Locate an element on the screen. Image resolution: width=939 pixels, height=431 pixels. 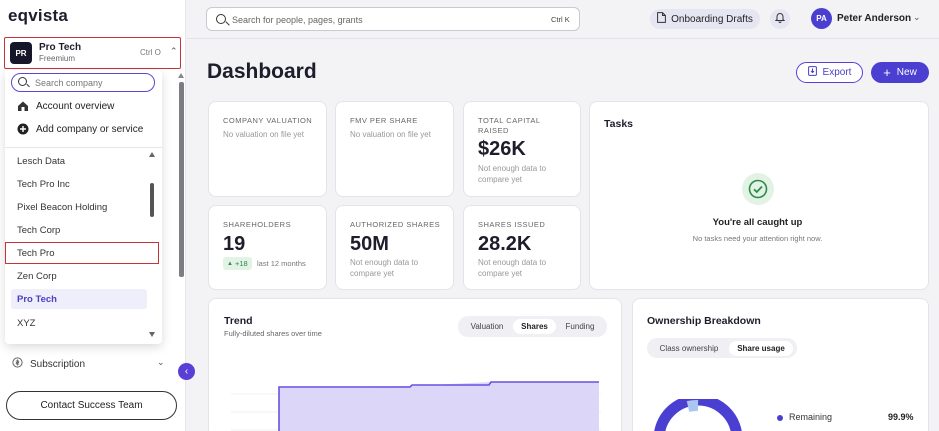
trend-title: Trend is located at coordinates (238, 321).